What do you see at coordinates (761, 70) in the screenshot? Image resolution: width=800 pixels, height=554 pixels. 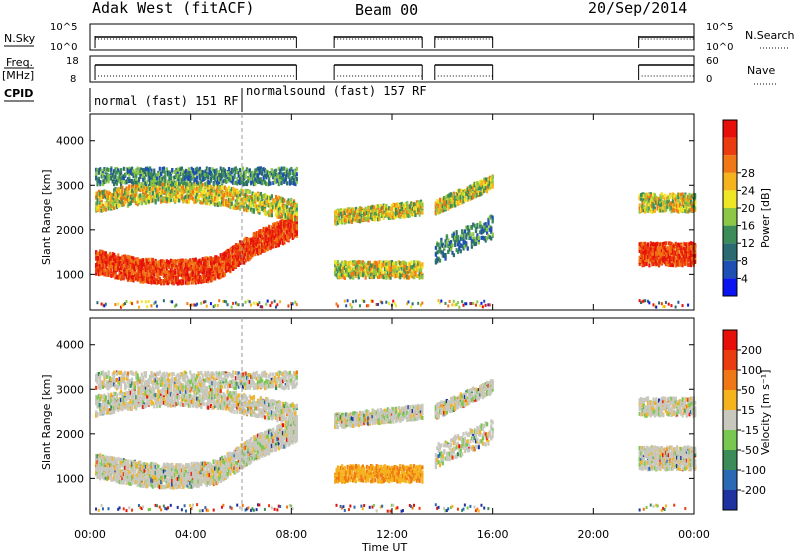 I see `nave-label: Nave` at bounding box center [761, 70].